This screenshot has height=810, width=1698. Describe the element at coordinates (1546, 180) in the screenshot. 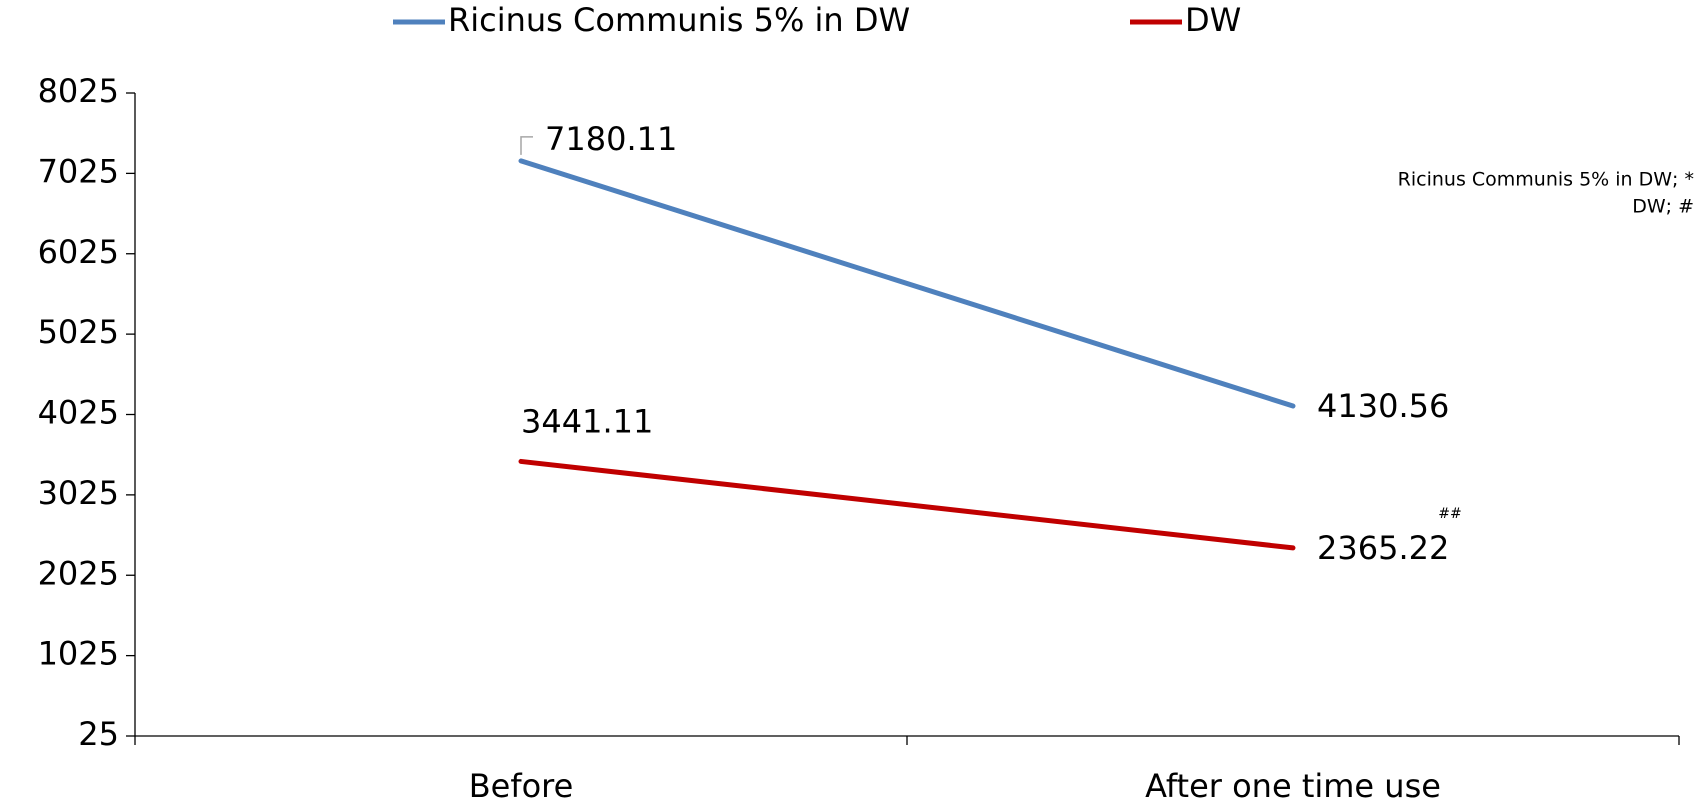

I see `annotation: Ricinus Communis 5% in DW; *` at that location.